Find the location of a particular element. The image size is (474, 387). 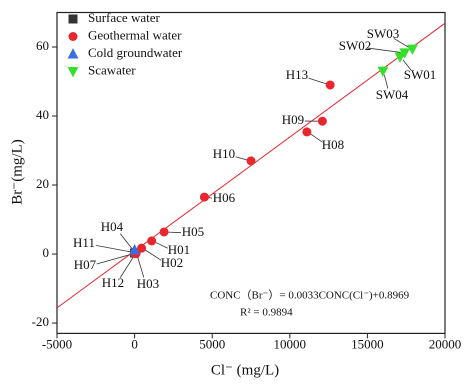

point-label: H07 is located at coordinates (85, 264).